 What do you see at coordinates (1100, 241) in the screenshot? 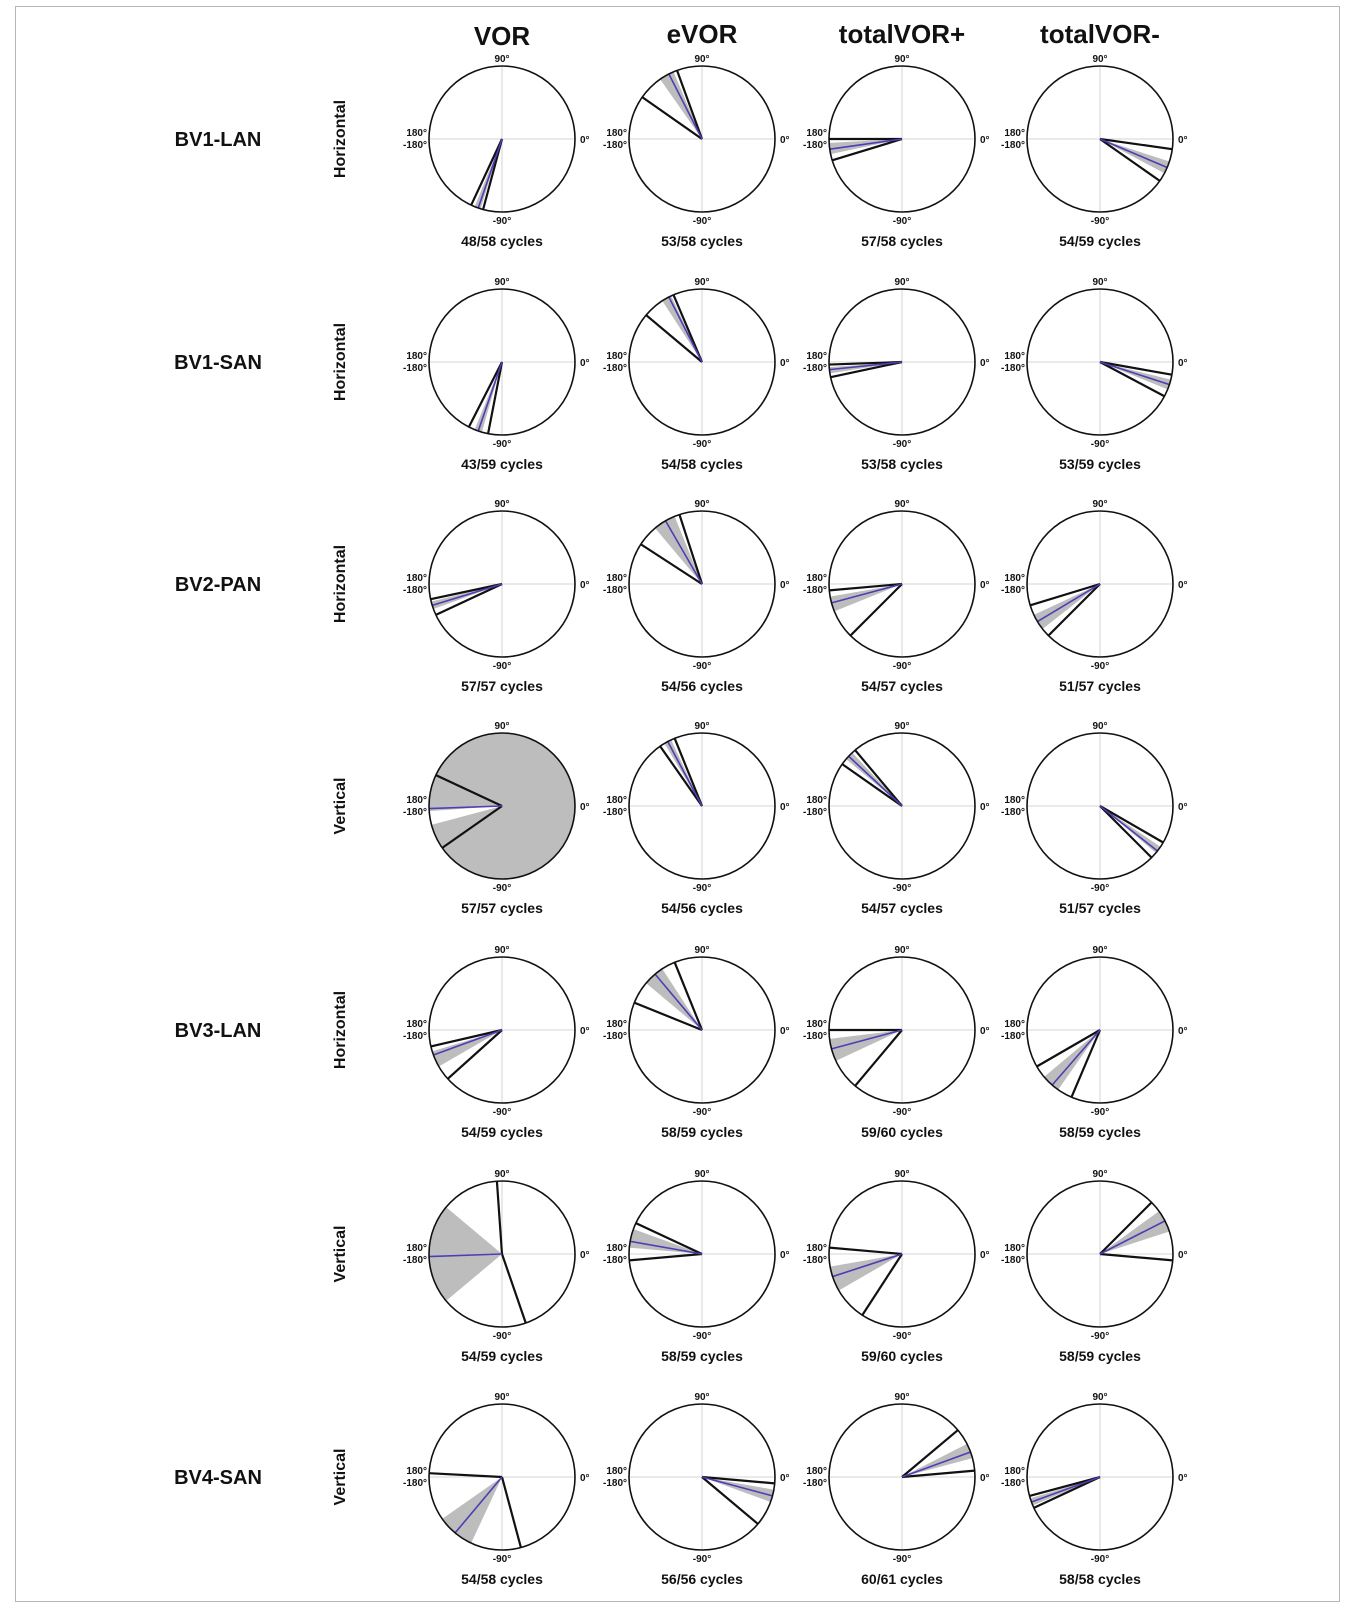
I see `cycles-caption: 54/59 cycles` at bounding box center [1100, 241].